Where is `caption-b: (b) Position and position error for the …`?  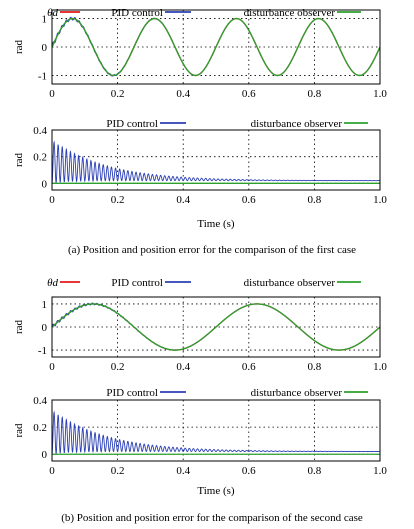 caption-b: (b) Position and position error for the … is located at coordinates (212, 518).